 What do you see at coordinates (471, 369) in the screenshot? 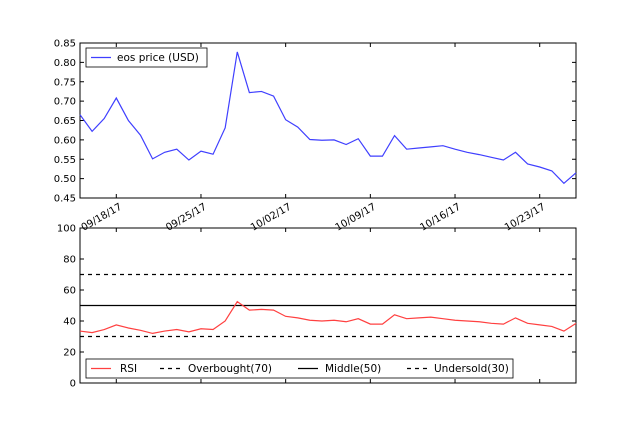
I see `rsi-legend-label-undersold: Undersold(30)` at bounding box center [471, 369].